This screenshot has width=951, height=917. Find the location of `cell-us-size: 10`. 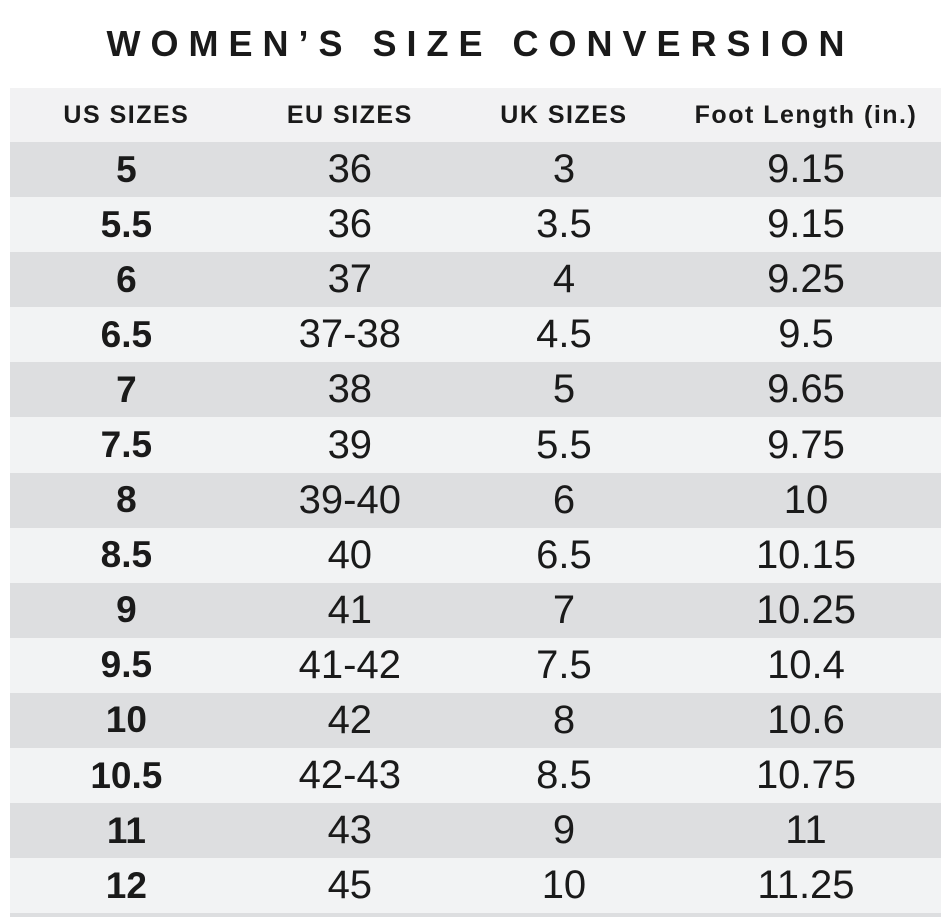

cell-us-size: 10 is located at coordinates (126, 720).